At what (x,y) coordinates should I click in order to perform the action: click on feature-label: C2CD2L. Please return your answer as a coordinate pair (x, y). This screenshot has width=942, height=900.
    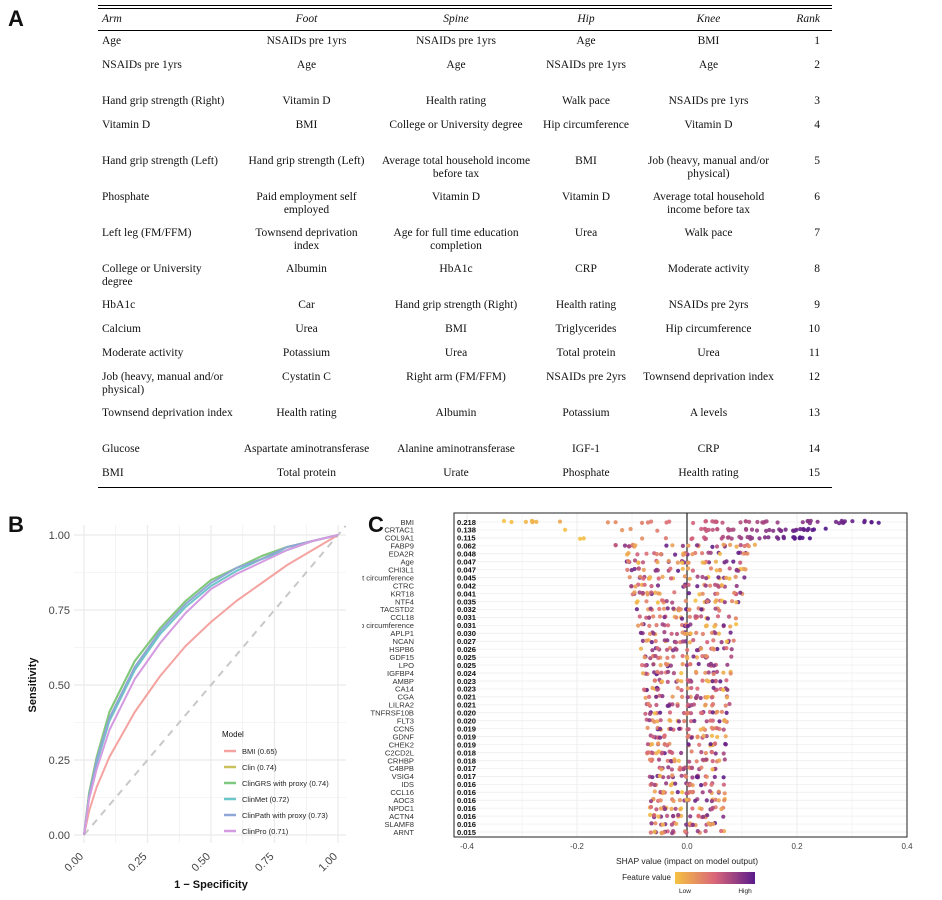
    Looking at the image, I should click on (399, 752).